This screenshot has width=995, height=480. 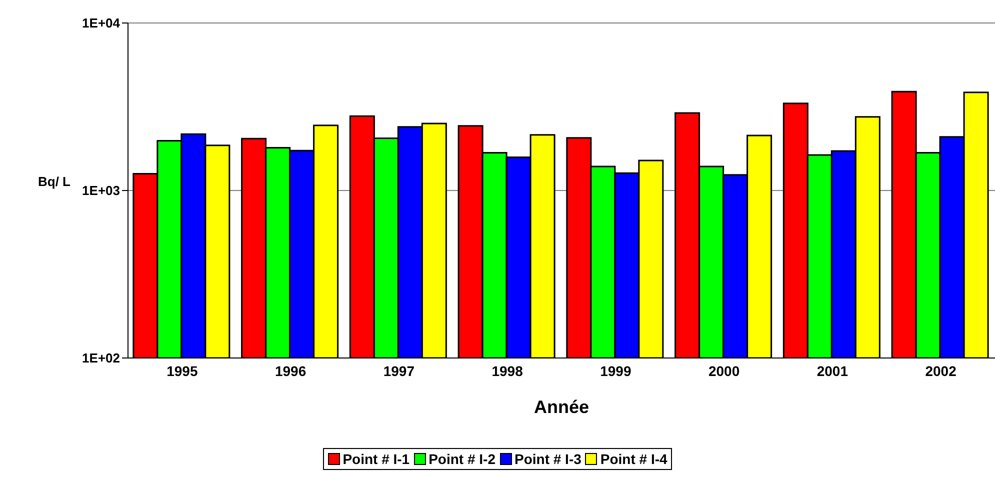 What do you see at coordinates (101, 358) in the screenshot?
I see `y-tick-label: 1E+02` at bounding box center [101, 358].